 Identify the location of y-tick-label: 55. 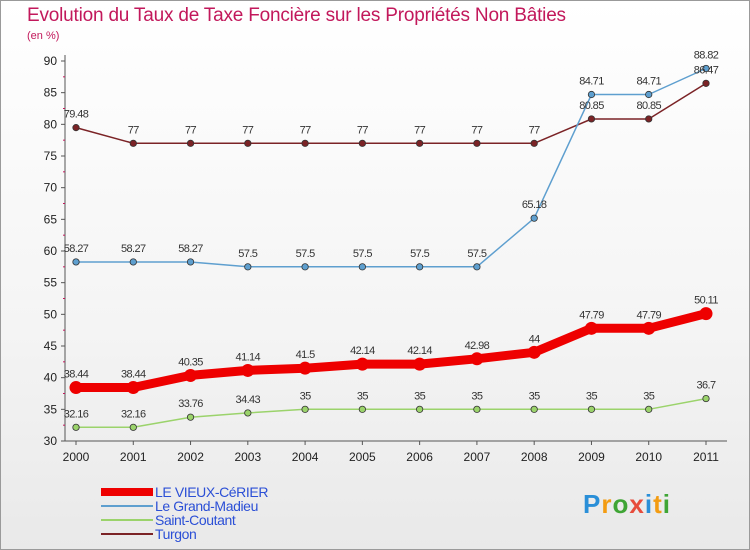
(51, 283).